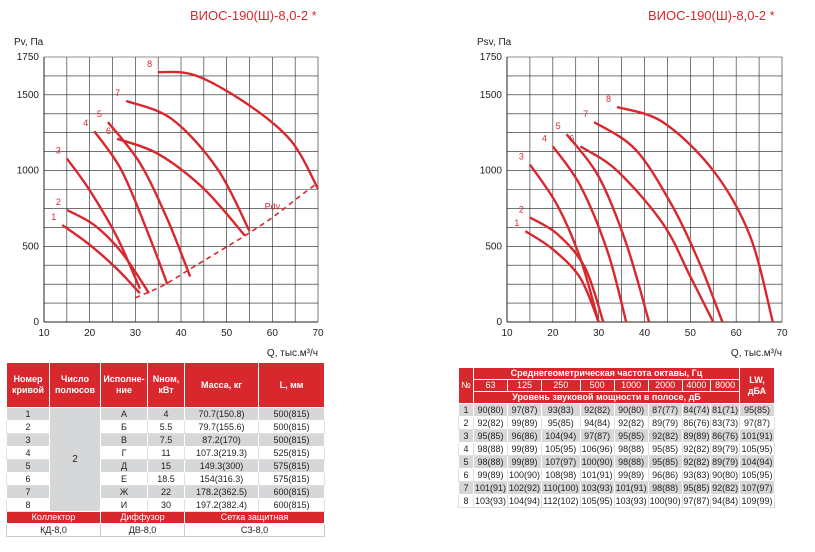 This screenshot has width=815, height=552. What do you see at coordinates (149, 64) in the screenshot?
I see `pv-curve-label: 8` at bounding box center [149, 64].